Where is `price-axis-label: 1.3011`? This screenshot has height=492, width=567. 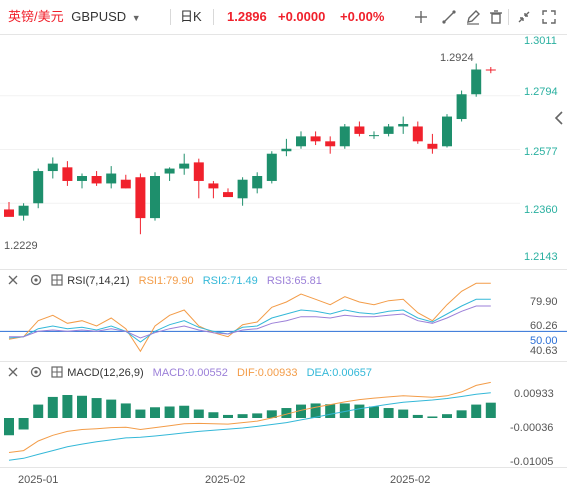
price-axis-label: 1.3011 is located at coordinates (540, 41).